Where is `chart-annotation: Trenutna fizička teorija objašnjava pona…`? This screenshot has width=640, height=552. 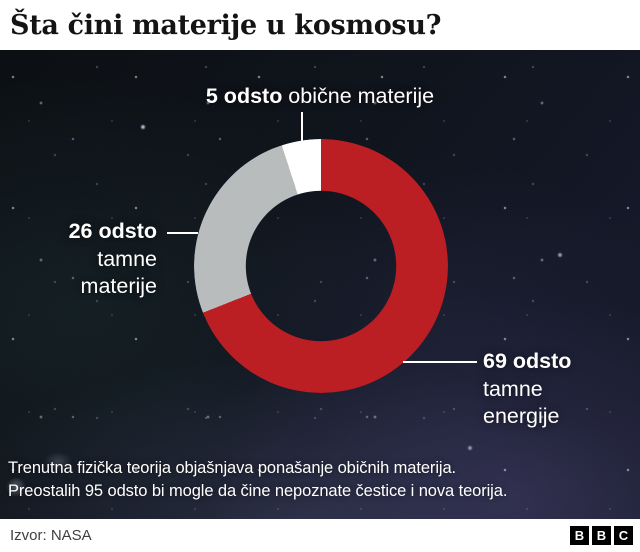 chart-annotation: Trenutna fizička teorija objašnjava pona… is located at coordinates (257, 480).